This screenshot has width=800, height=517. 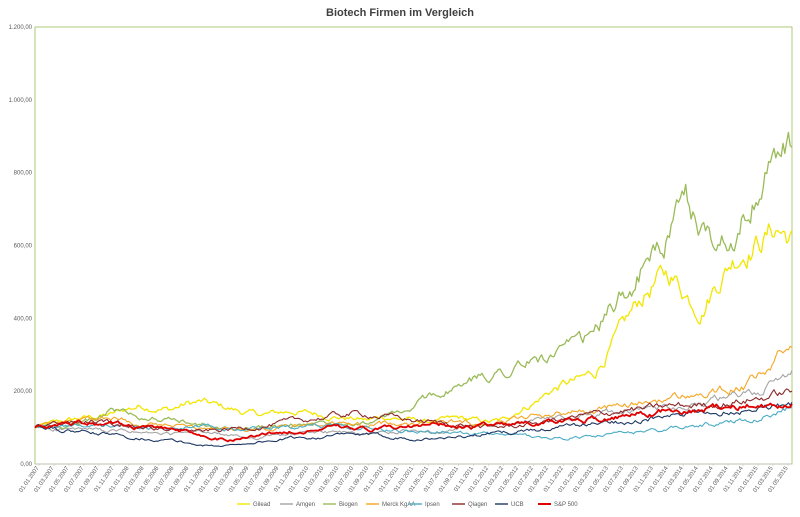 What do you see at coordinates (23, 319) in the screenshot?
I see `y-tick-label: 400,00` at bounding box center [23, 319].